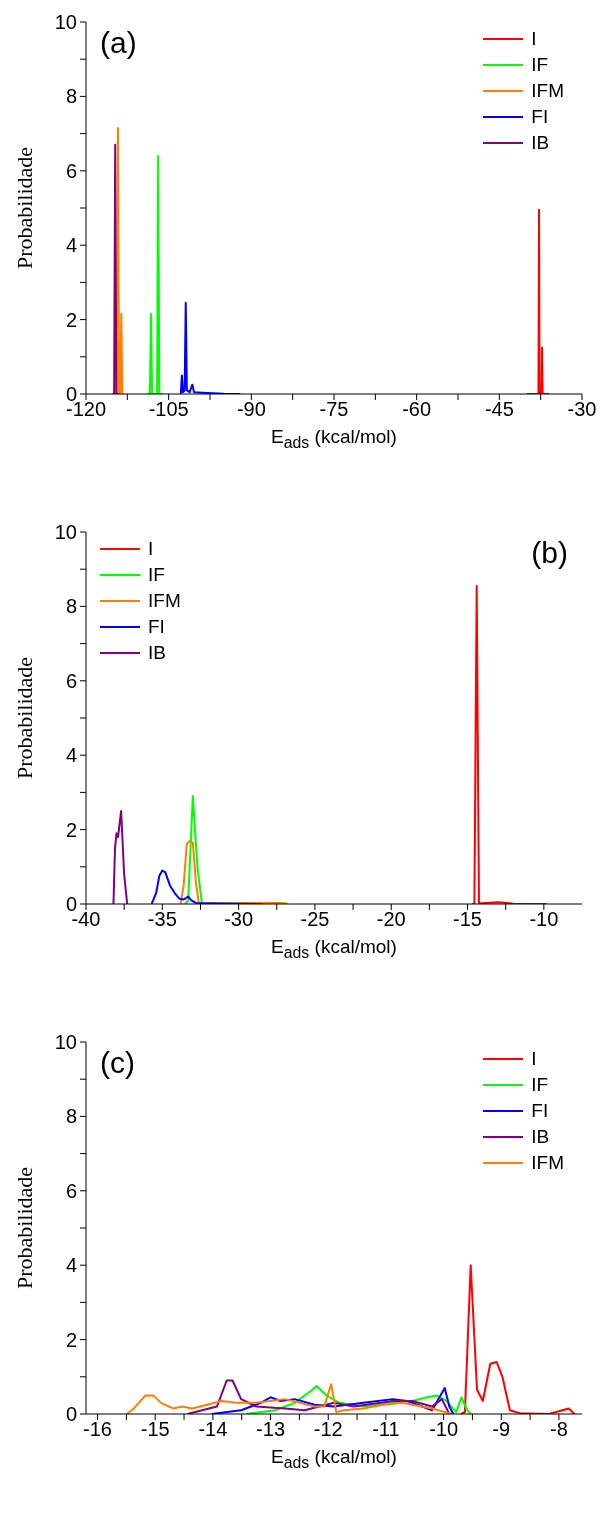  I want to click on x-tick-label: -45, so click(499, 409).